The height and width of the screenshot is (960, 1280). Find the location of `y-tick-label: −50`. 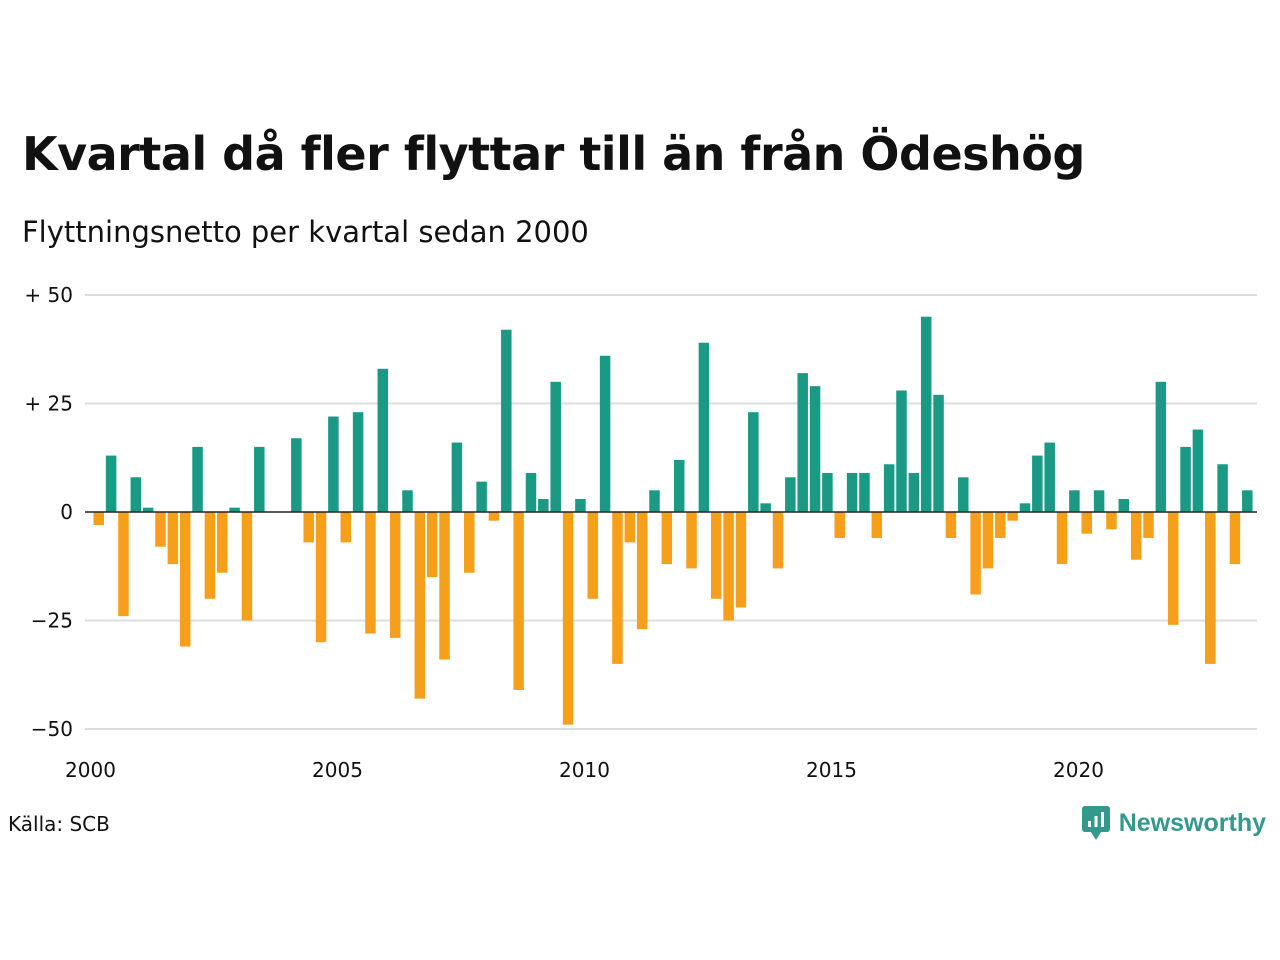

y-tick-label: −50 is located at coordinates (52, 729).